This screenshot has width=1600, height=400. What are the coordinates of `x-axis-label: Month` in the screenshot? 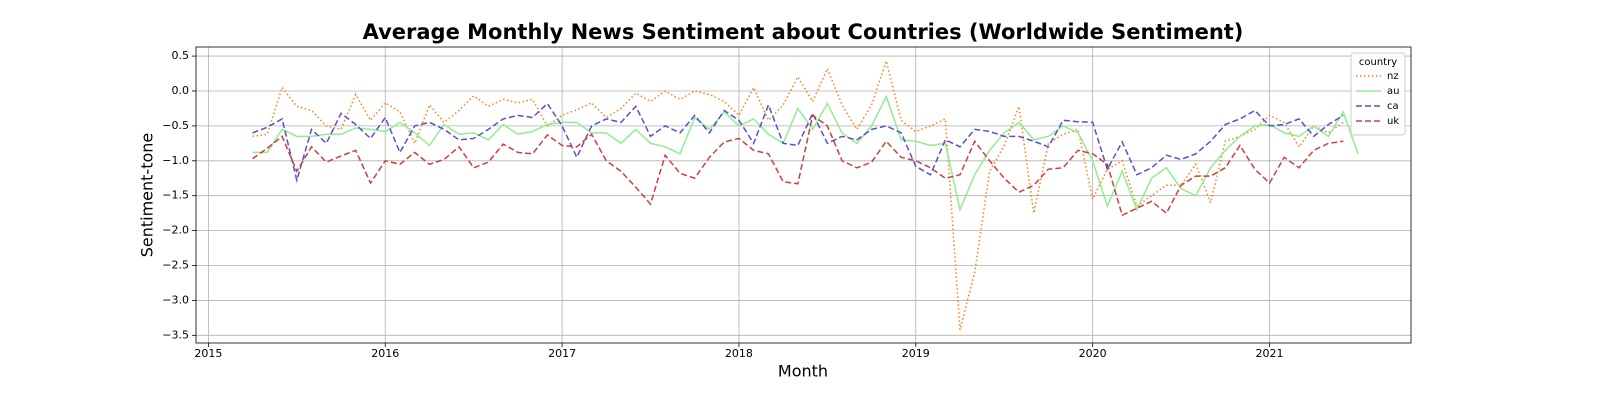 It's located at (803, 371).